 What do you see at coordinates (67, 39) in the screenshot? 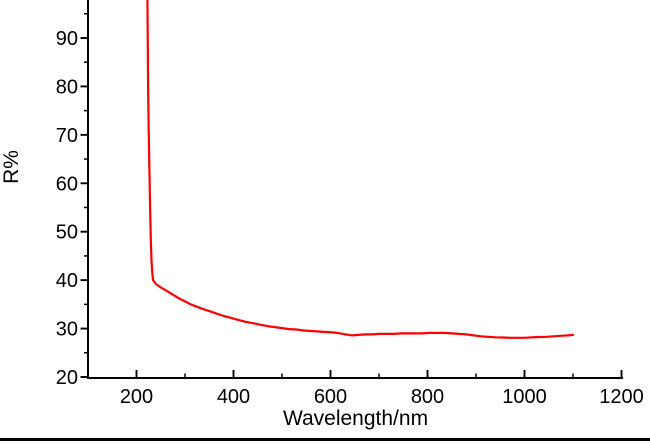
I see `y-tick-label: 90` at bounding box center [67, 39].